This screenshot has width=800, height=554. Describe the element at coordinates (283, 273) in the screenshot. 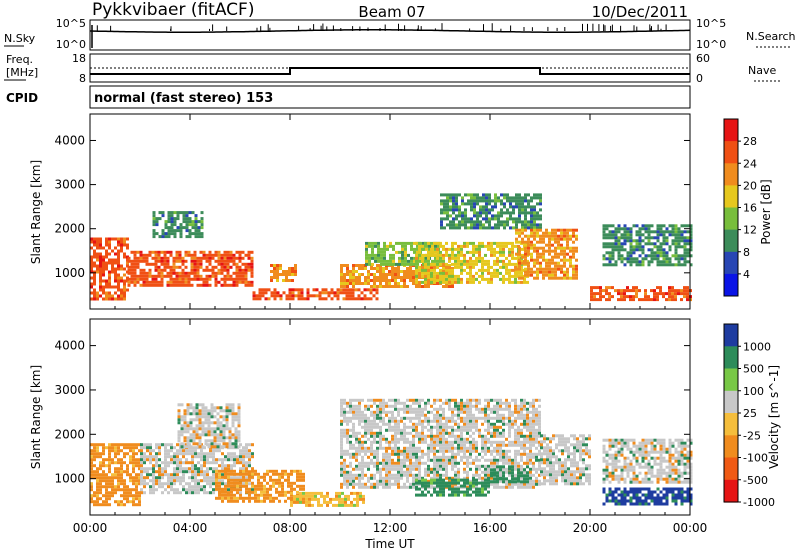

I see `power-region` at that location.